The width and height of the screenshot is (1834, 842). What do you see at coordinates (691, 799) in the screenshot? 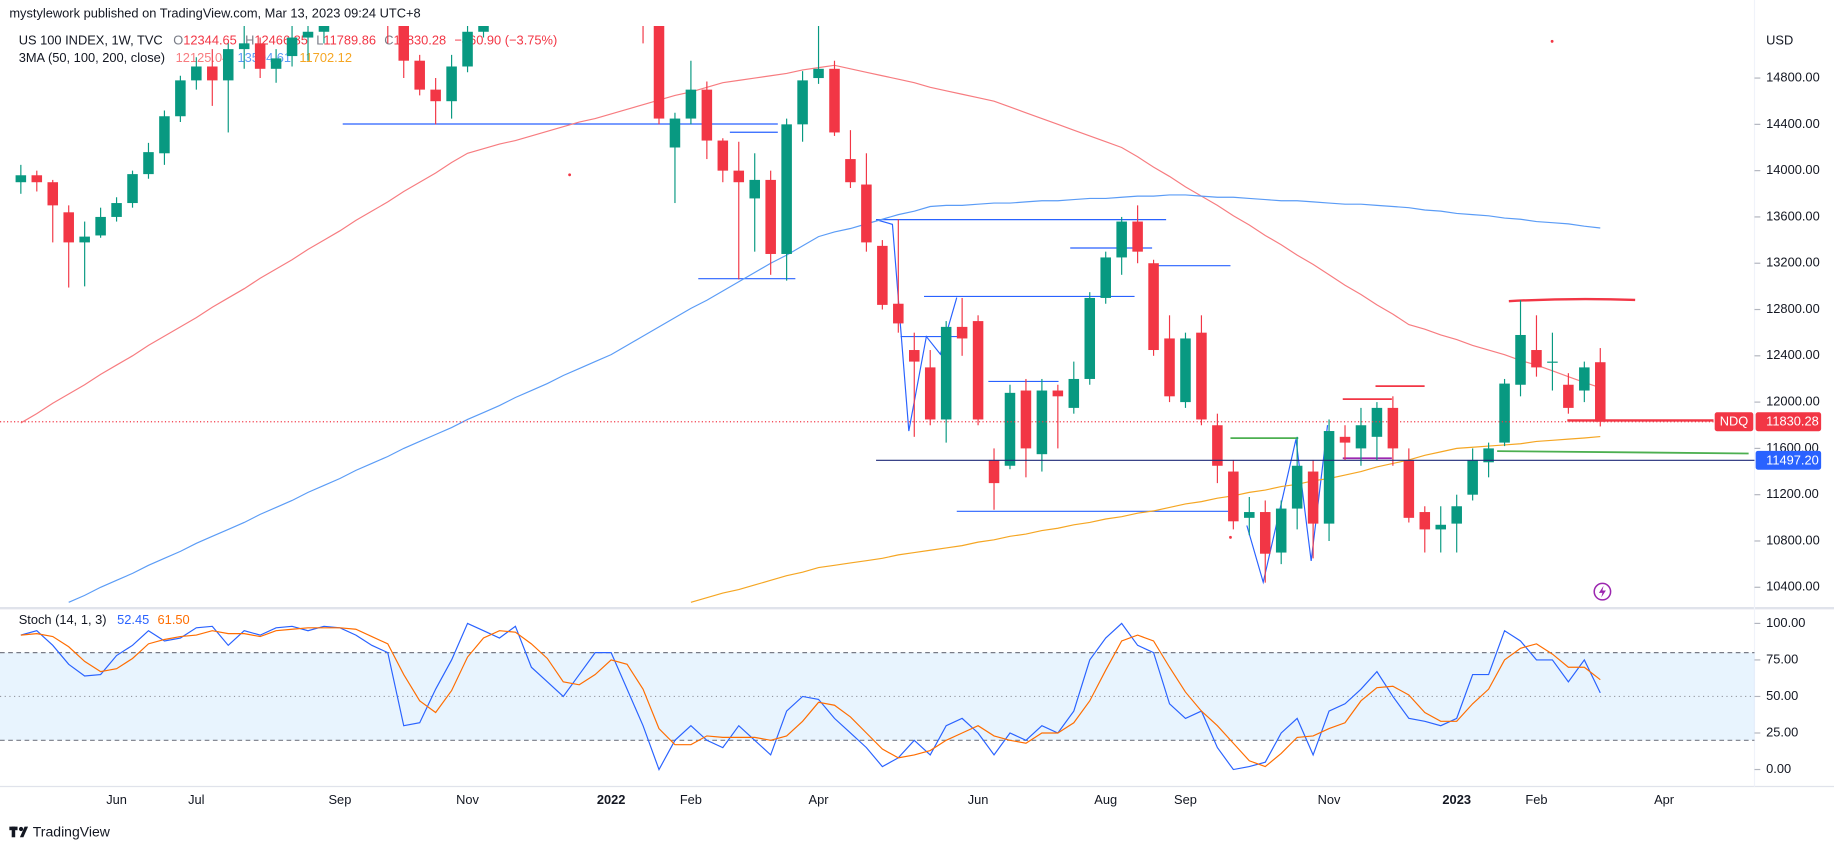
I see `x-tick-label: Feb` at bounding box center [691, 799].